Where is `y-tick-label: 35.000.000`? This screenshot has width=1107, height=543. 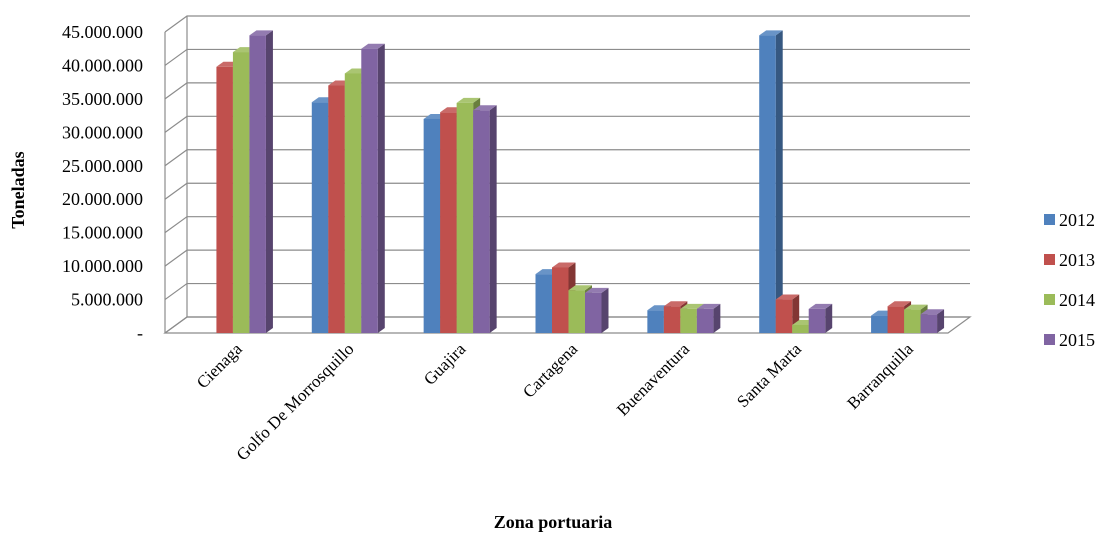
y-tick-label: 35.000.000 is located at coordinates (102, 99).